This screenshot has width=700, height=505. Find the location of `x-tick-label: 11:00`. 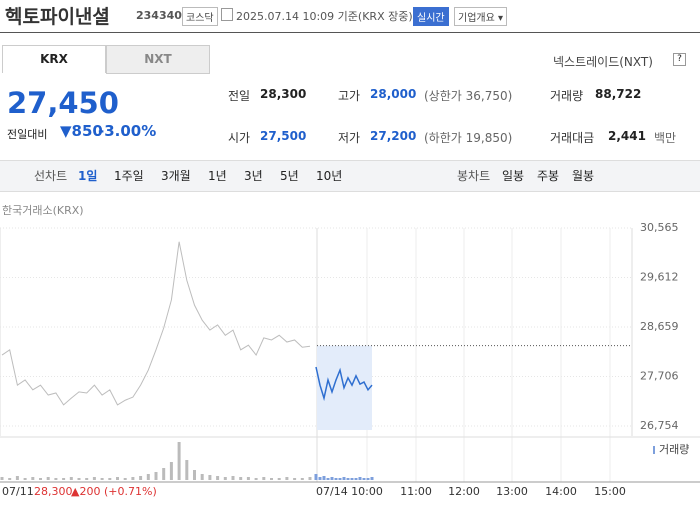

x-tick-label: 11:00 is located at coordinates (416, 491).